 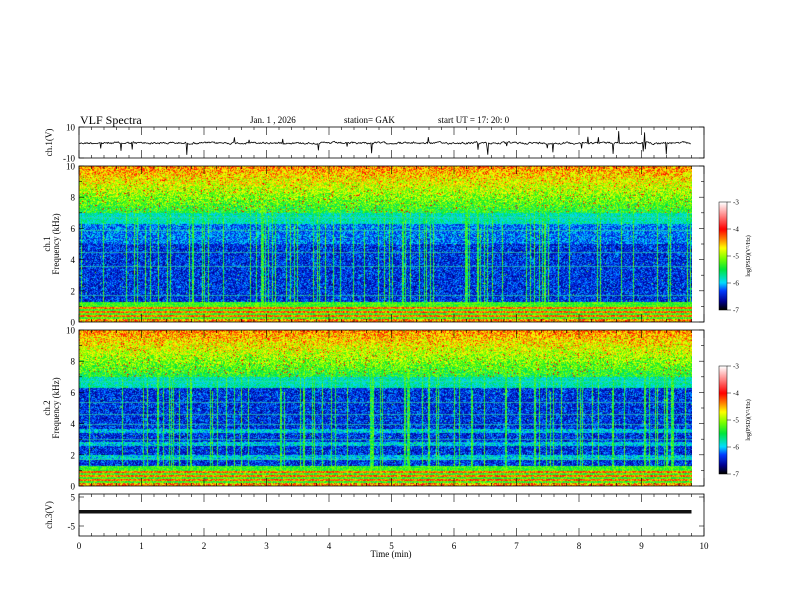 What do you see at coordinates (329, 546) in the screenshot?
I see `x-tick-label: 4` at bounding box center [329, 546].